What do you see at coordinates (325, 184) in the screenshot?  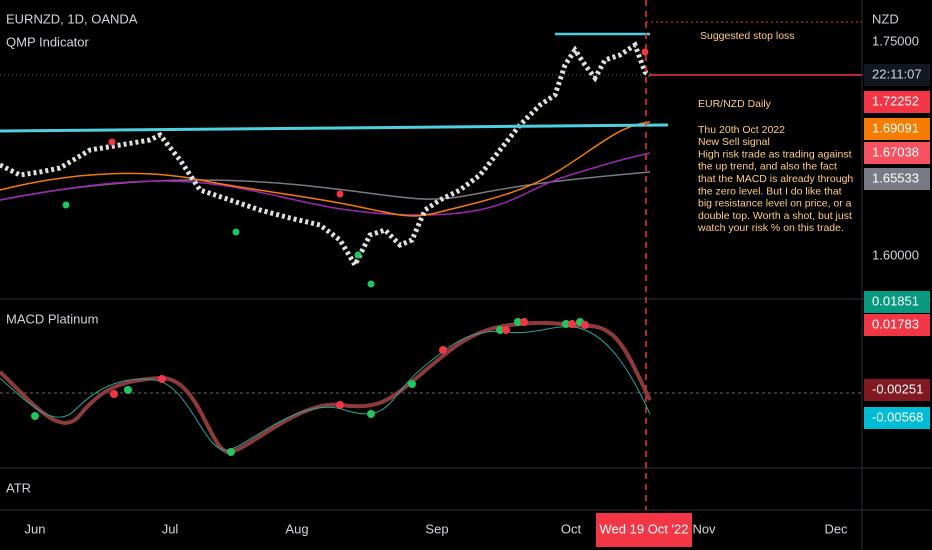 I see `ma-mid` at bounding box center [325, 184].